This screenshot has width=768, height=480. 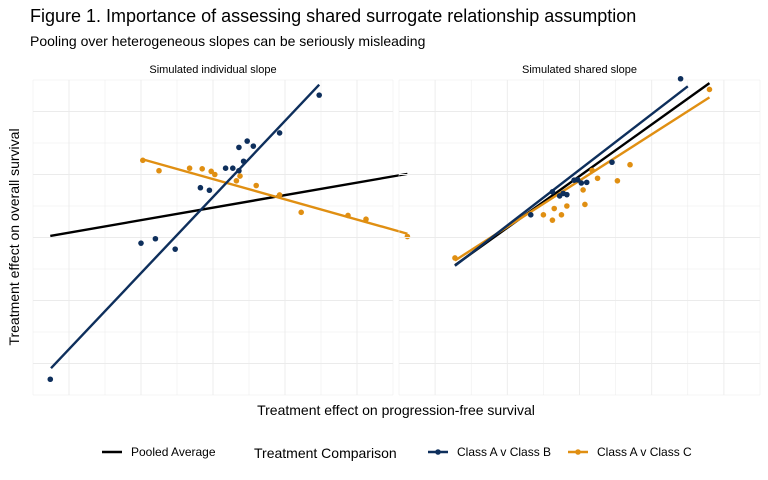 What do you see at coordinates (173, 452) in the screenshot?
I see `legend-label-pooled-average: Pooled Average` at bounding box center [173, 452].